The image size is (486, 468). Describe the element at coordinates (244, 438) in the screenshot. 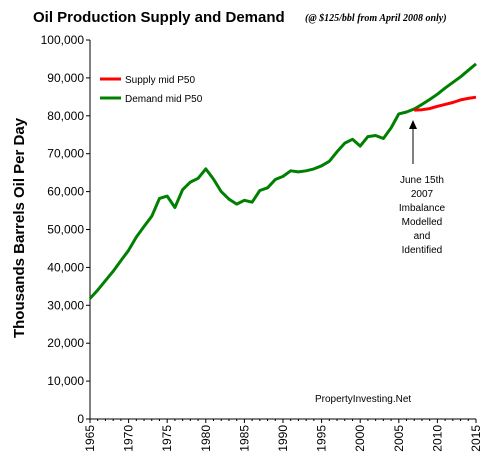

I see `x-tick-label: 1985` at that location.